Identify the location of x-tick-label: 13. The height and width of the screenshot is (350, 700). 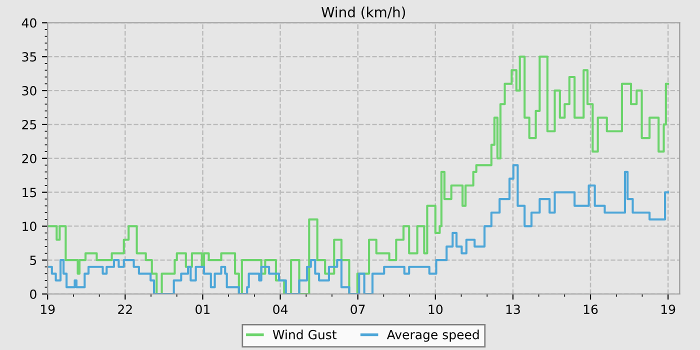
(513, 309).